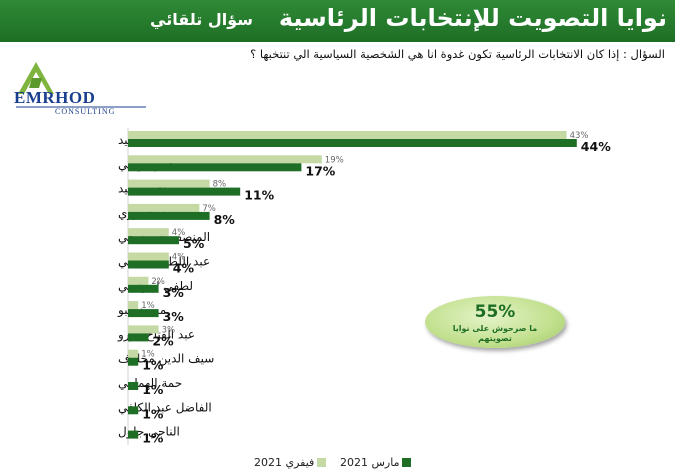 This screenshot has width=675, height=475. I want to click on data-label-march: 11%, so click(259, 195).